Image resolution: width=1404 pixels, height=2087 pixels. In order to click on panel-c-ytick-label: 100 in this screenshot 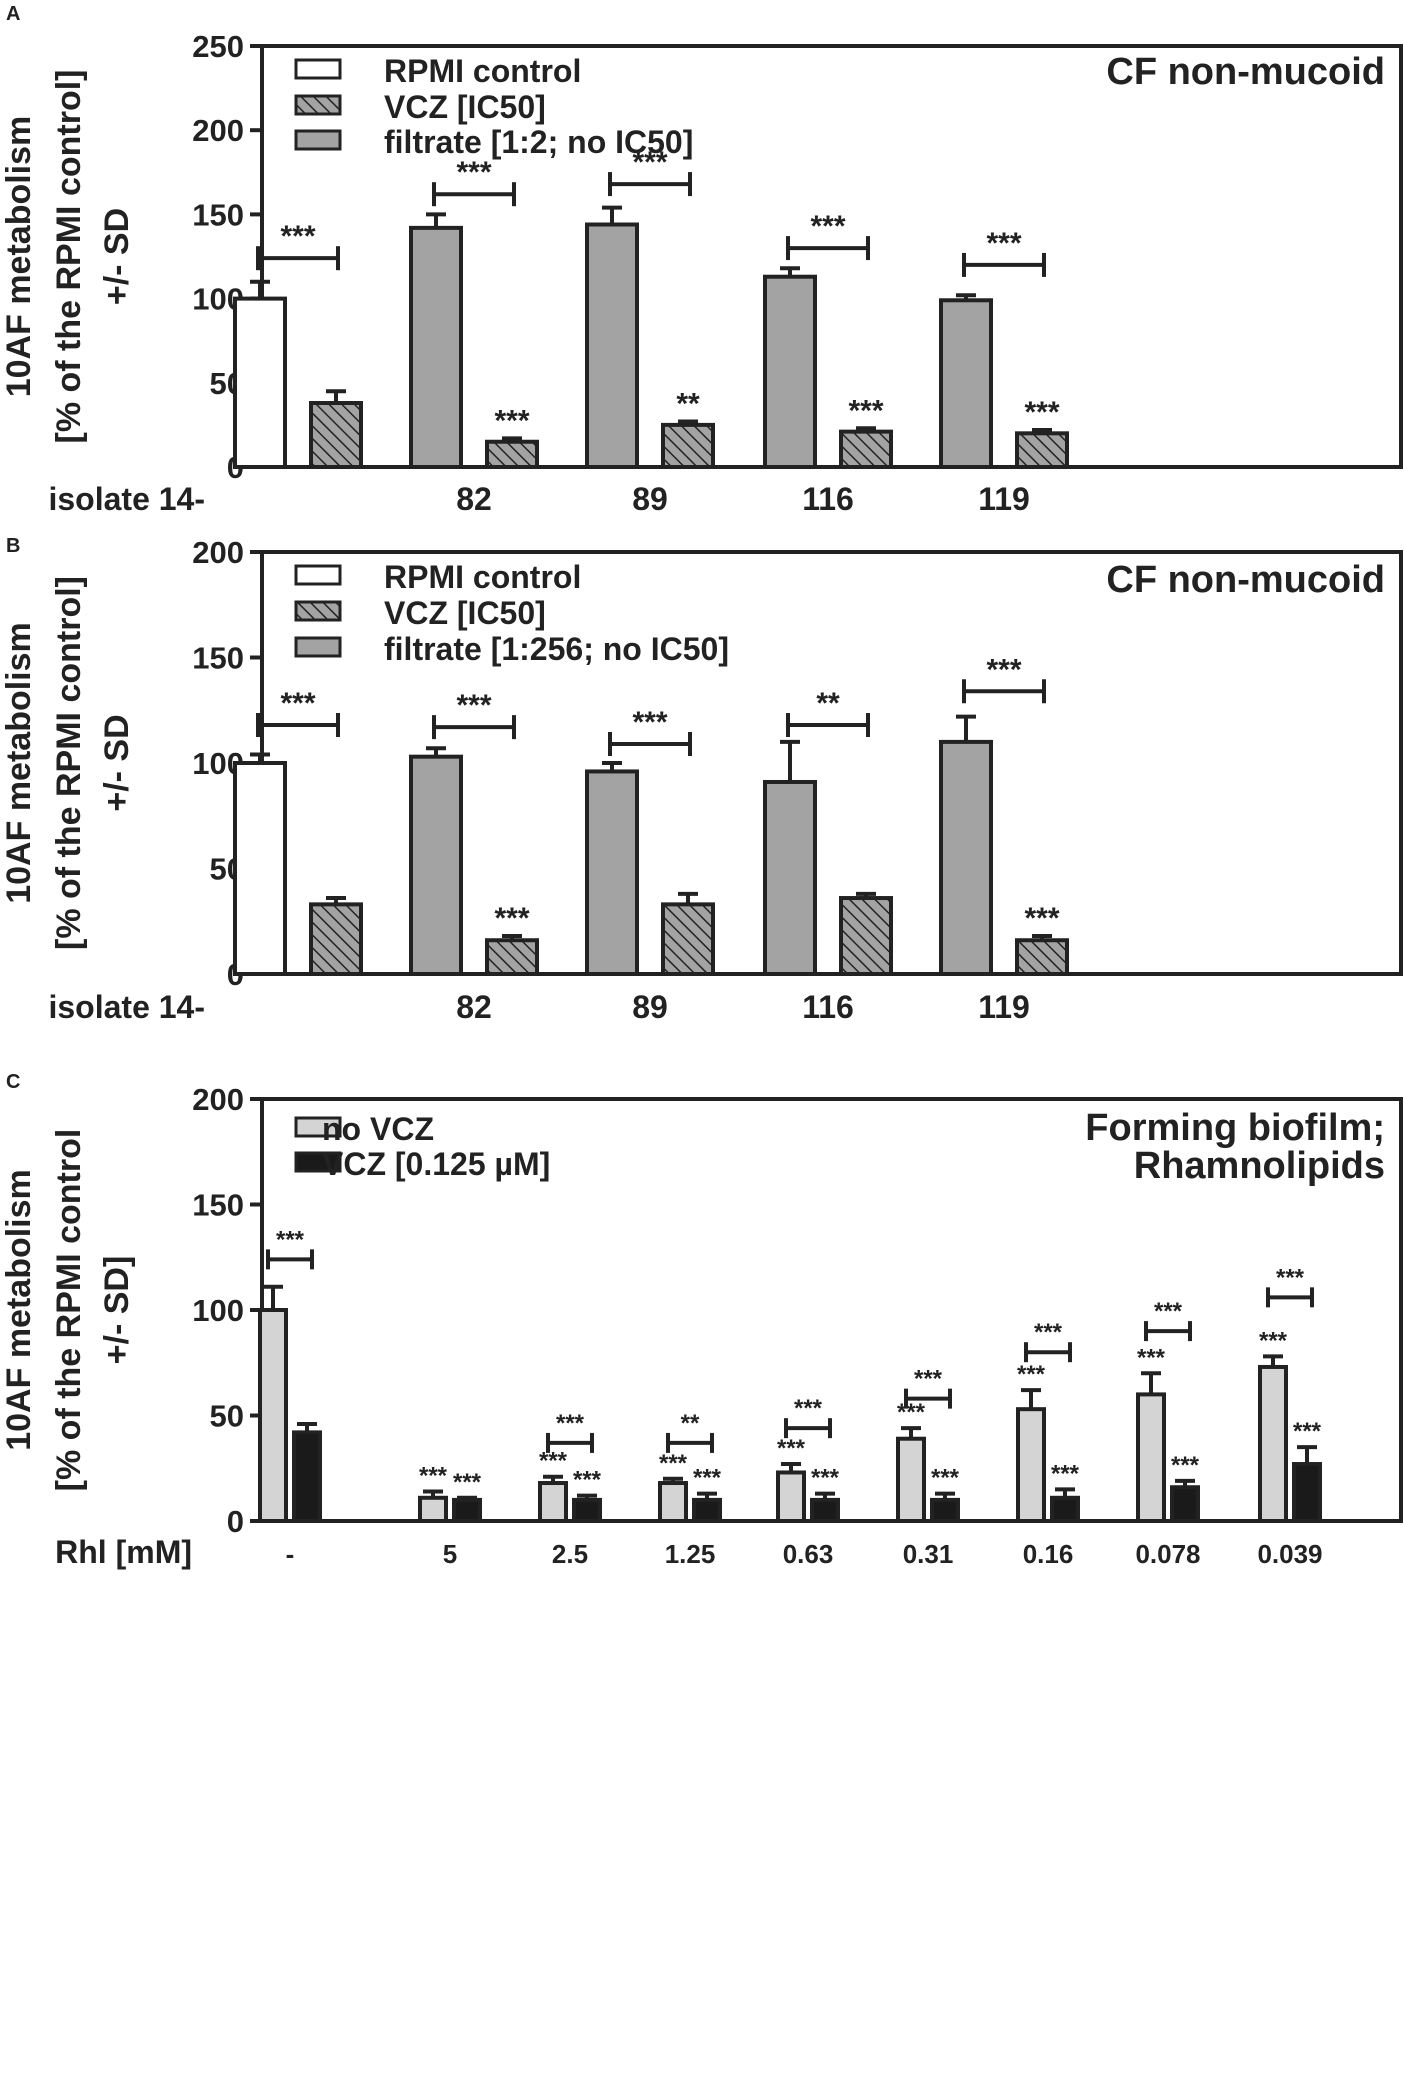, I will do `click(218, 1310)`.